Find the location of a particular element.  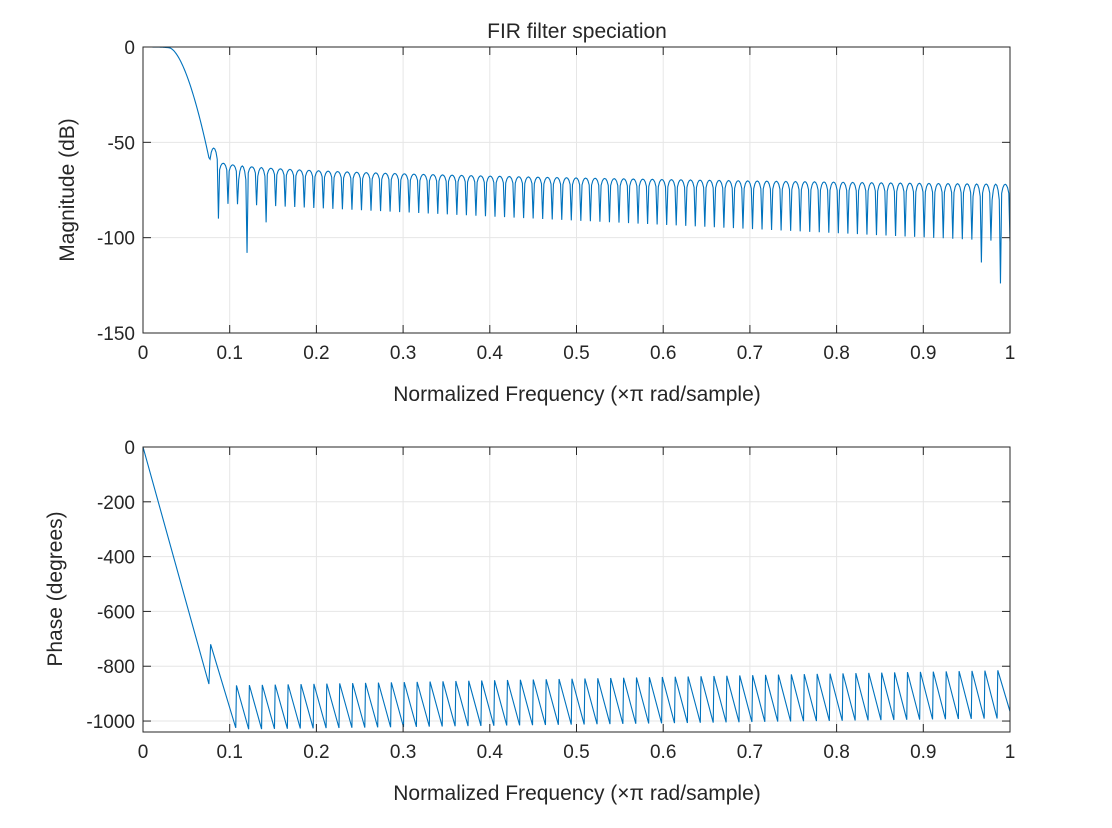

magnitude-ytick-label-2: -50 is located at coordinates (121, 143).